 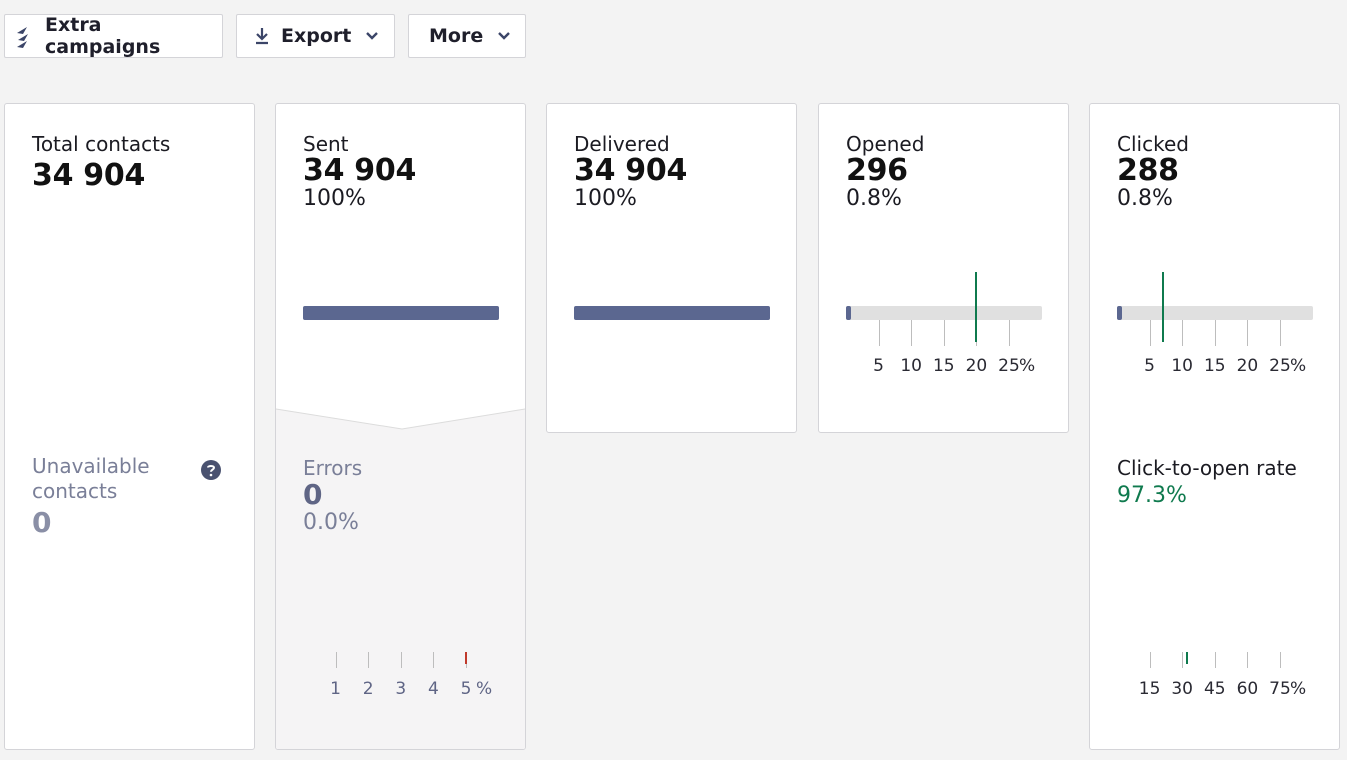 I want to click on delivered-progress-fill, so click(x=672, y=313).